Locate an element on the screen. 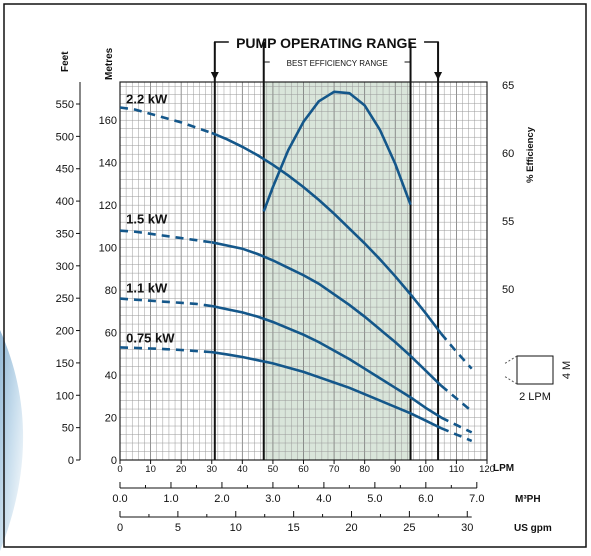 The width and height of the screenshot is (591, 556). efficiency-axis-label: % Efficiency is located at coordinates (530, 154).